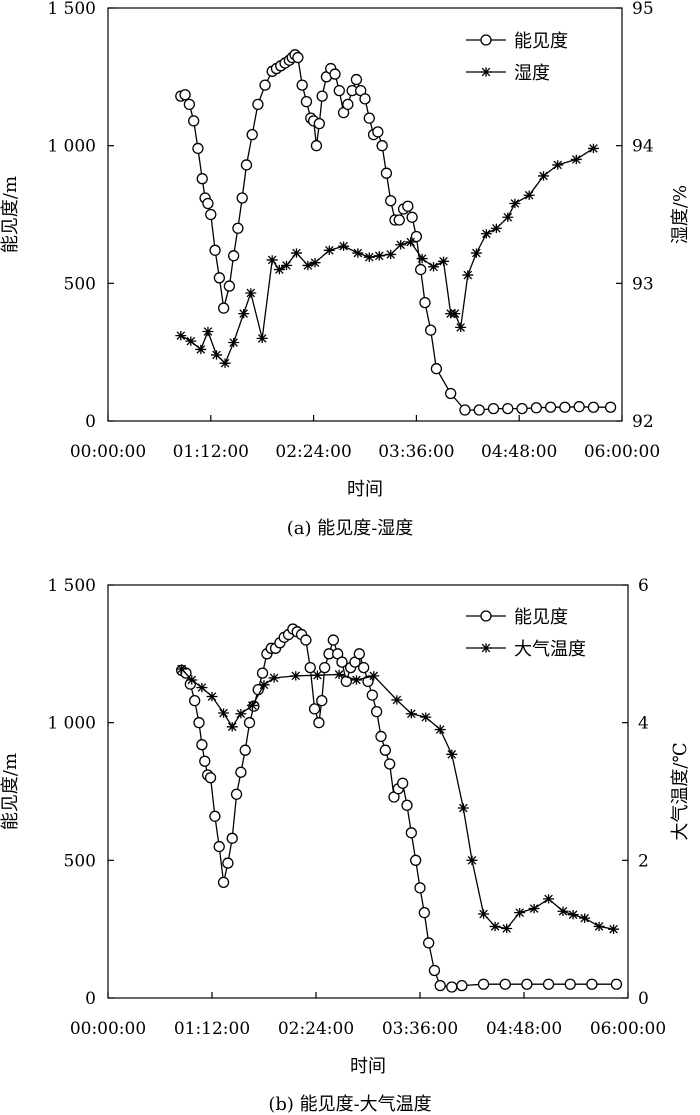  Describe the element at coordinates (420, 1029) in the screenshot. I see `x-tick-label: 03:36:00` at that location.